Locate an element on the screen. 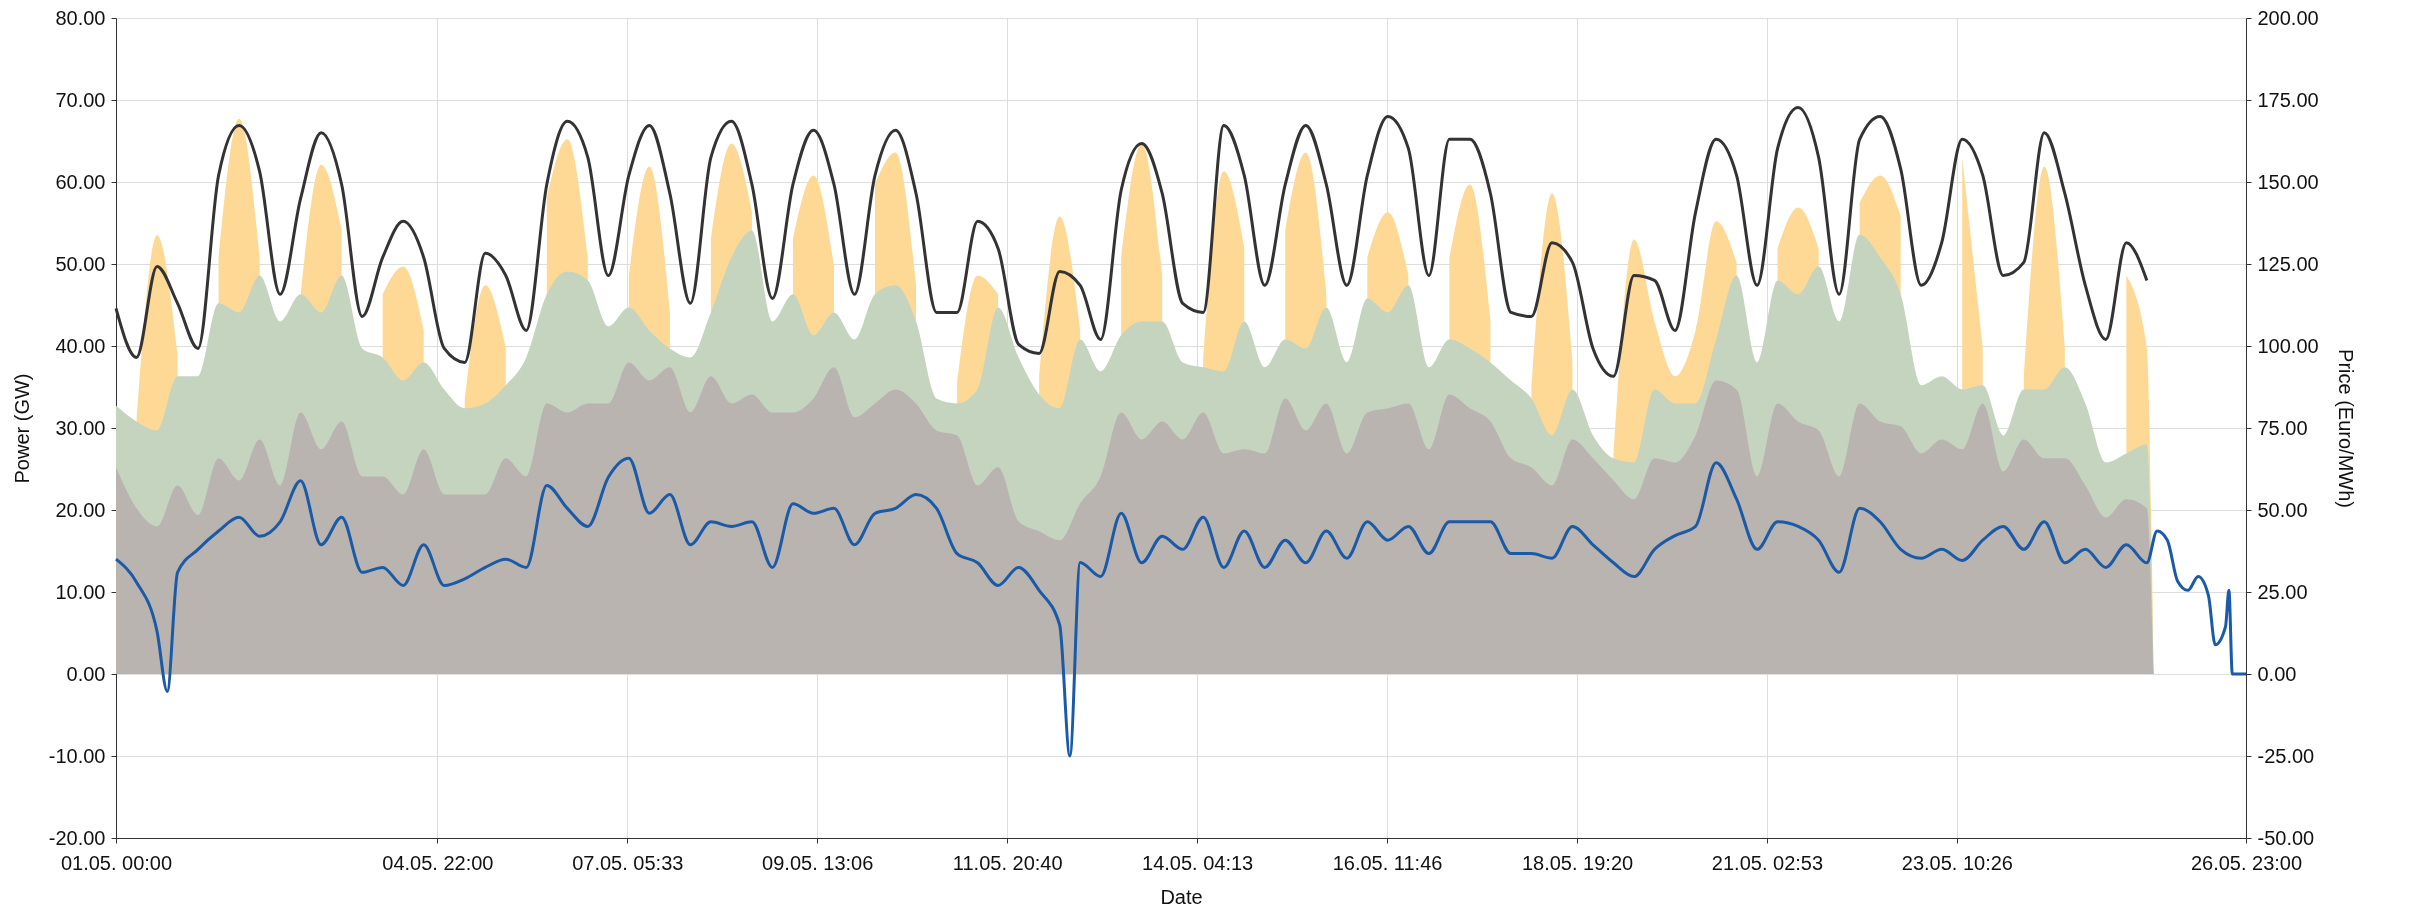 This screenshot has height=916, width=2420. y2-tick-label: 100.00 is located at coordinates (2288, 345).